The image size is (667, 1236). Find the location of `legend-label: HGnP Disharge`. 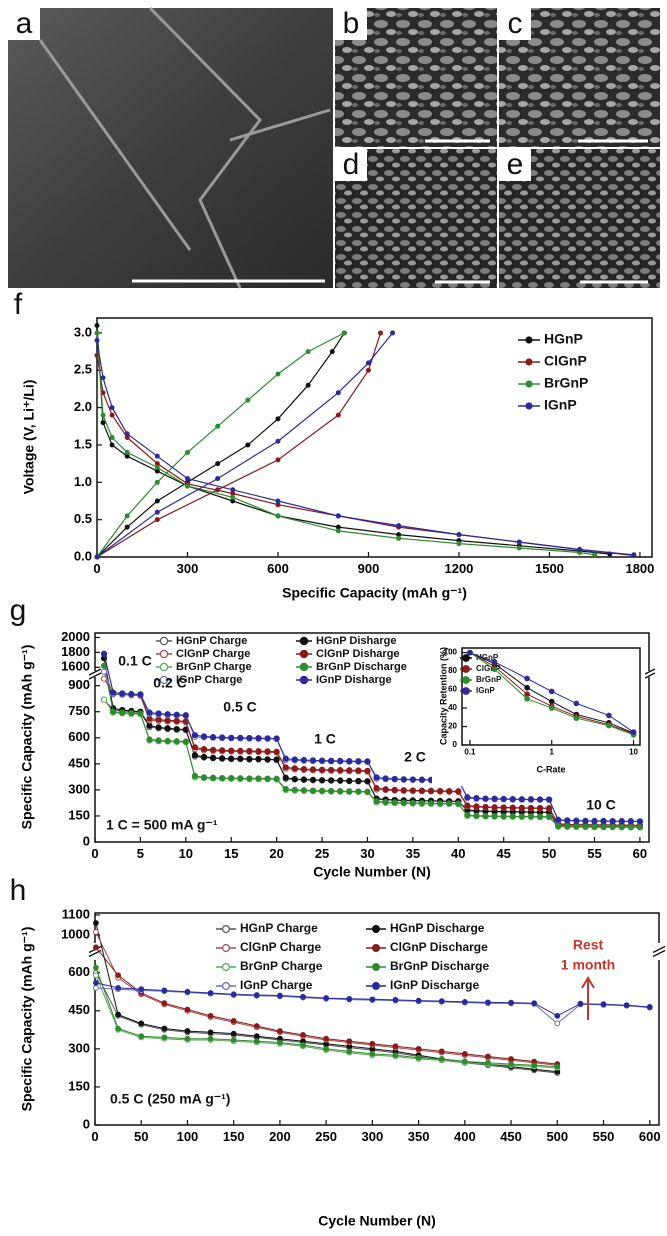

legend-label: HGnP Disharge is located at coordinates (356, 641).